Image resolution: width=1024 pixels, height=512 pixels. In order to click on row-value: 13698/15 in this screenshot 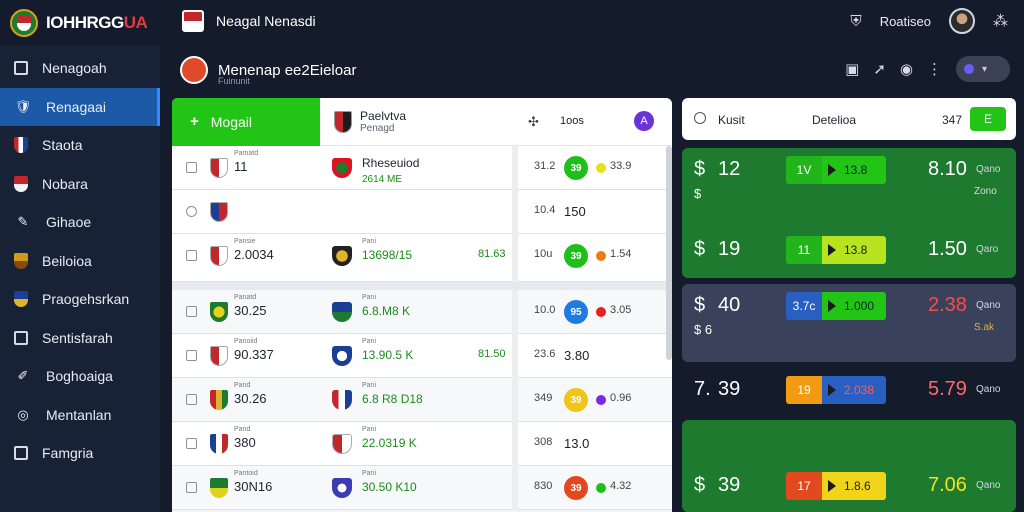, I will do `click(387, 255)`.